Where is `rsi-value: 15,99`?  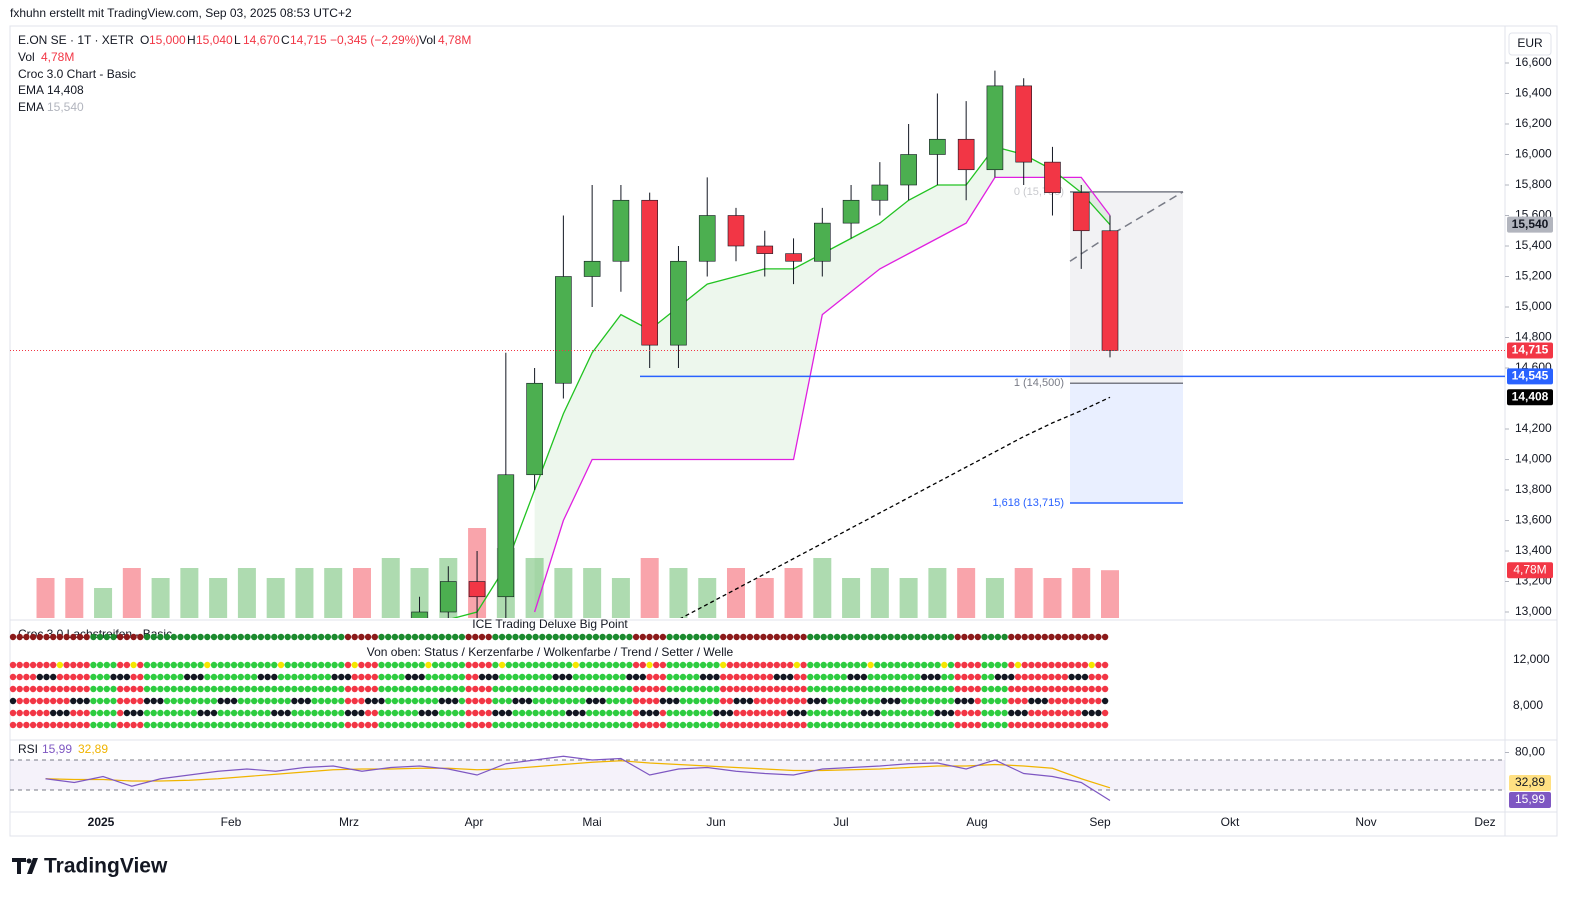
rsi-value: 15,99 is located at coordinates (57, 749).